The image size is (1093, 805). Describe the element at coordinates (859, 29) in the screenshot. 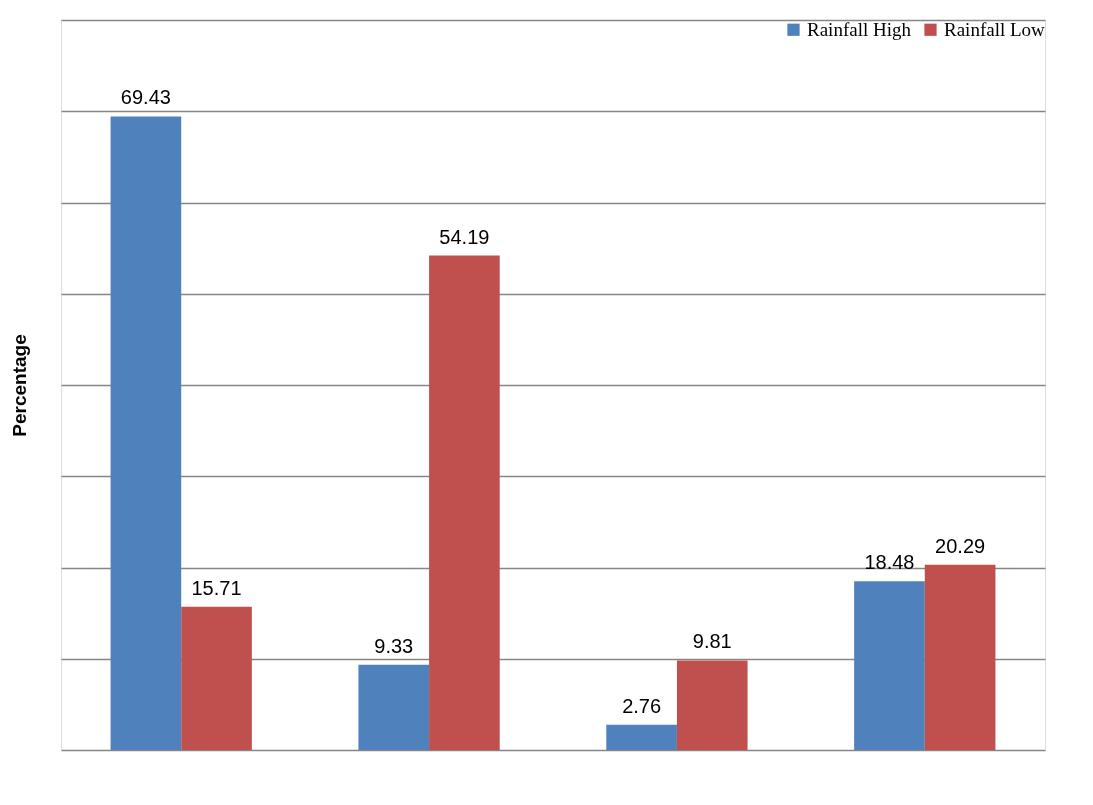

I see `legend-label: Rainfall High` at that location.